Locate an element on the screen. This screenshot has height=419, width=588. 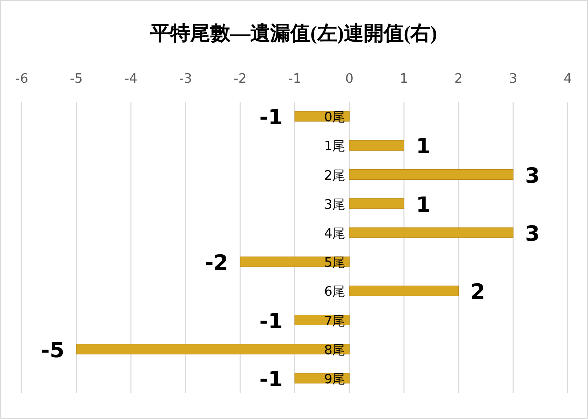
y-tick-label: 6尾 is located at coordinates (335, 292).